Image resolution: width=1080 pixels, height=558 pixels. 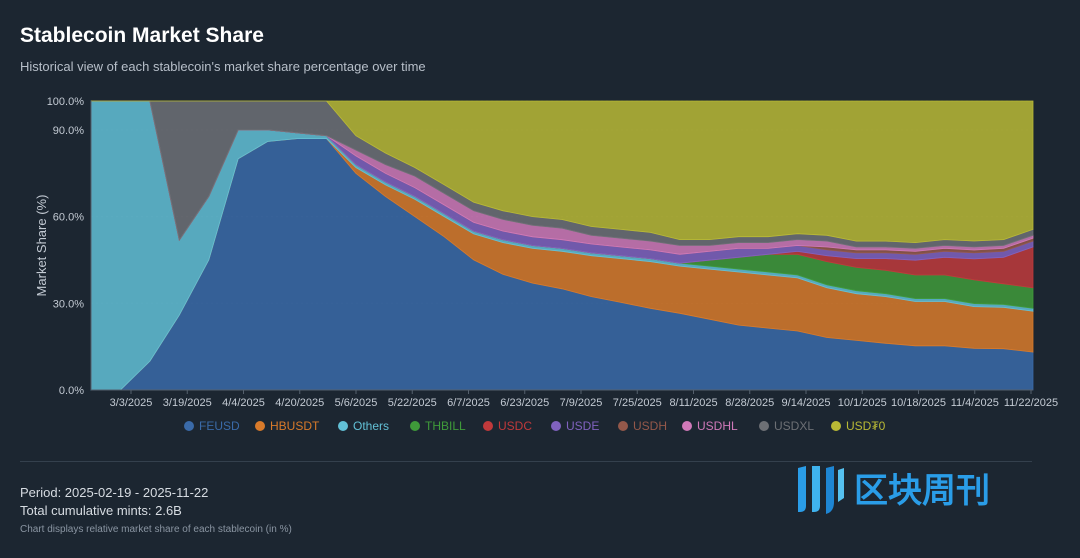 I want to click on legend-label: FEUSD, so click(x=219, y=426).